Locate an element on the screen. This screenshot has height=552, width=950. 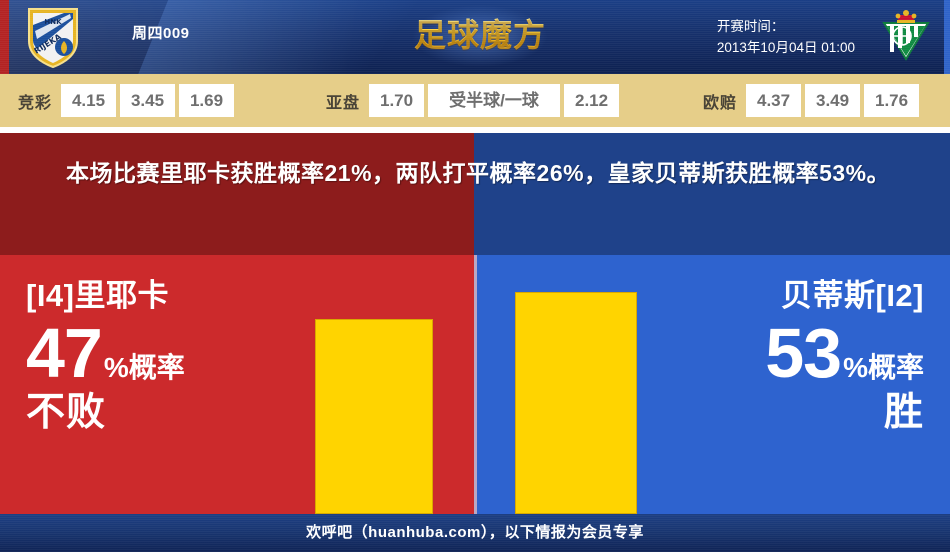
odds-cell-draw: 3.49 is located at coordinates (833, 100).